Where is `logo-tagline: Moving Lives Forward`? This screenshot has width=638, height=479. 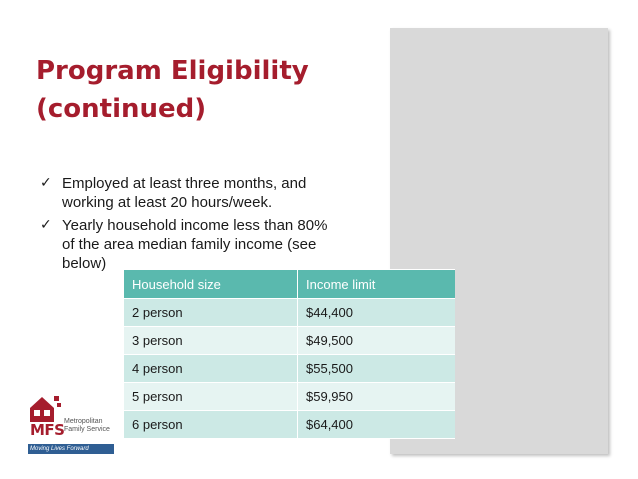 logo-tagline: Moving Lives Forward is located at coordinates (71, 449).